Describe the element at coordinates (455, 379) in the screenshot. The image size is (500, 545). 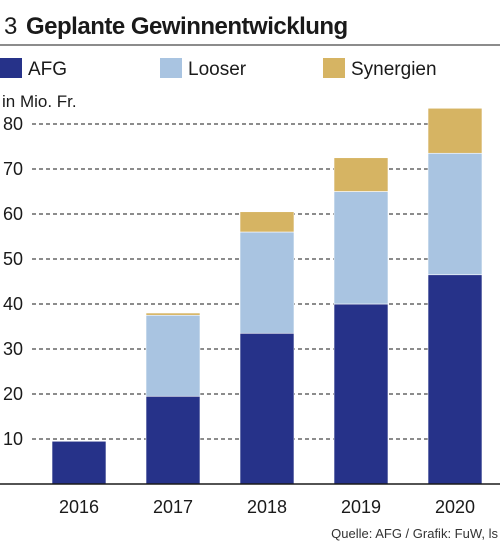
I see `bar-afg-2020` at that location.